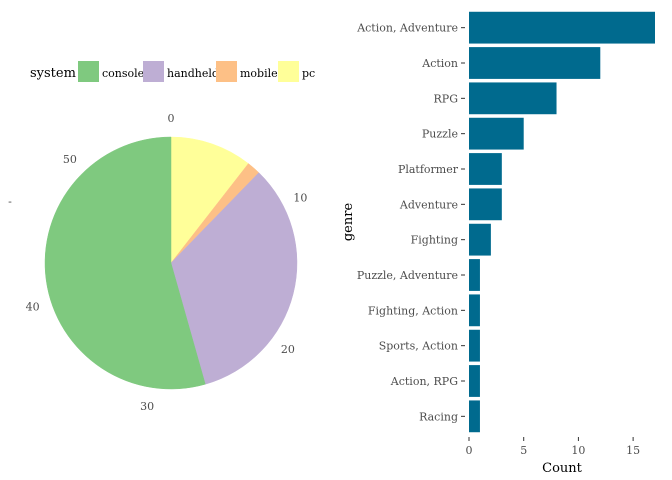  I want to click on y-tick-label: Fighting, Action, so click(413, 310).